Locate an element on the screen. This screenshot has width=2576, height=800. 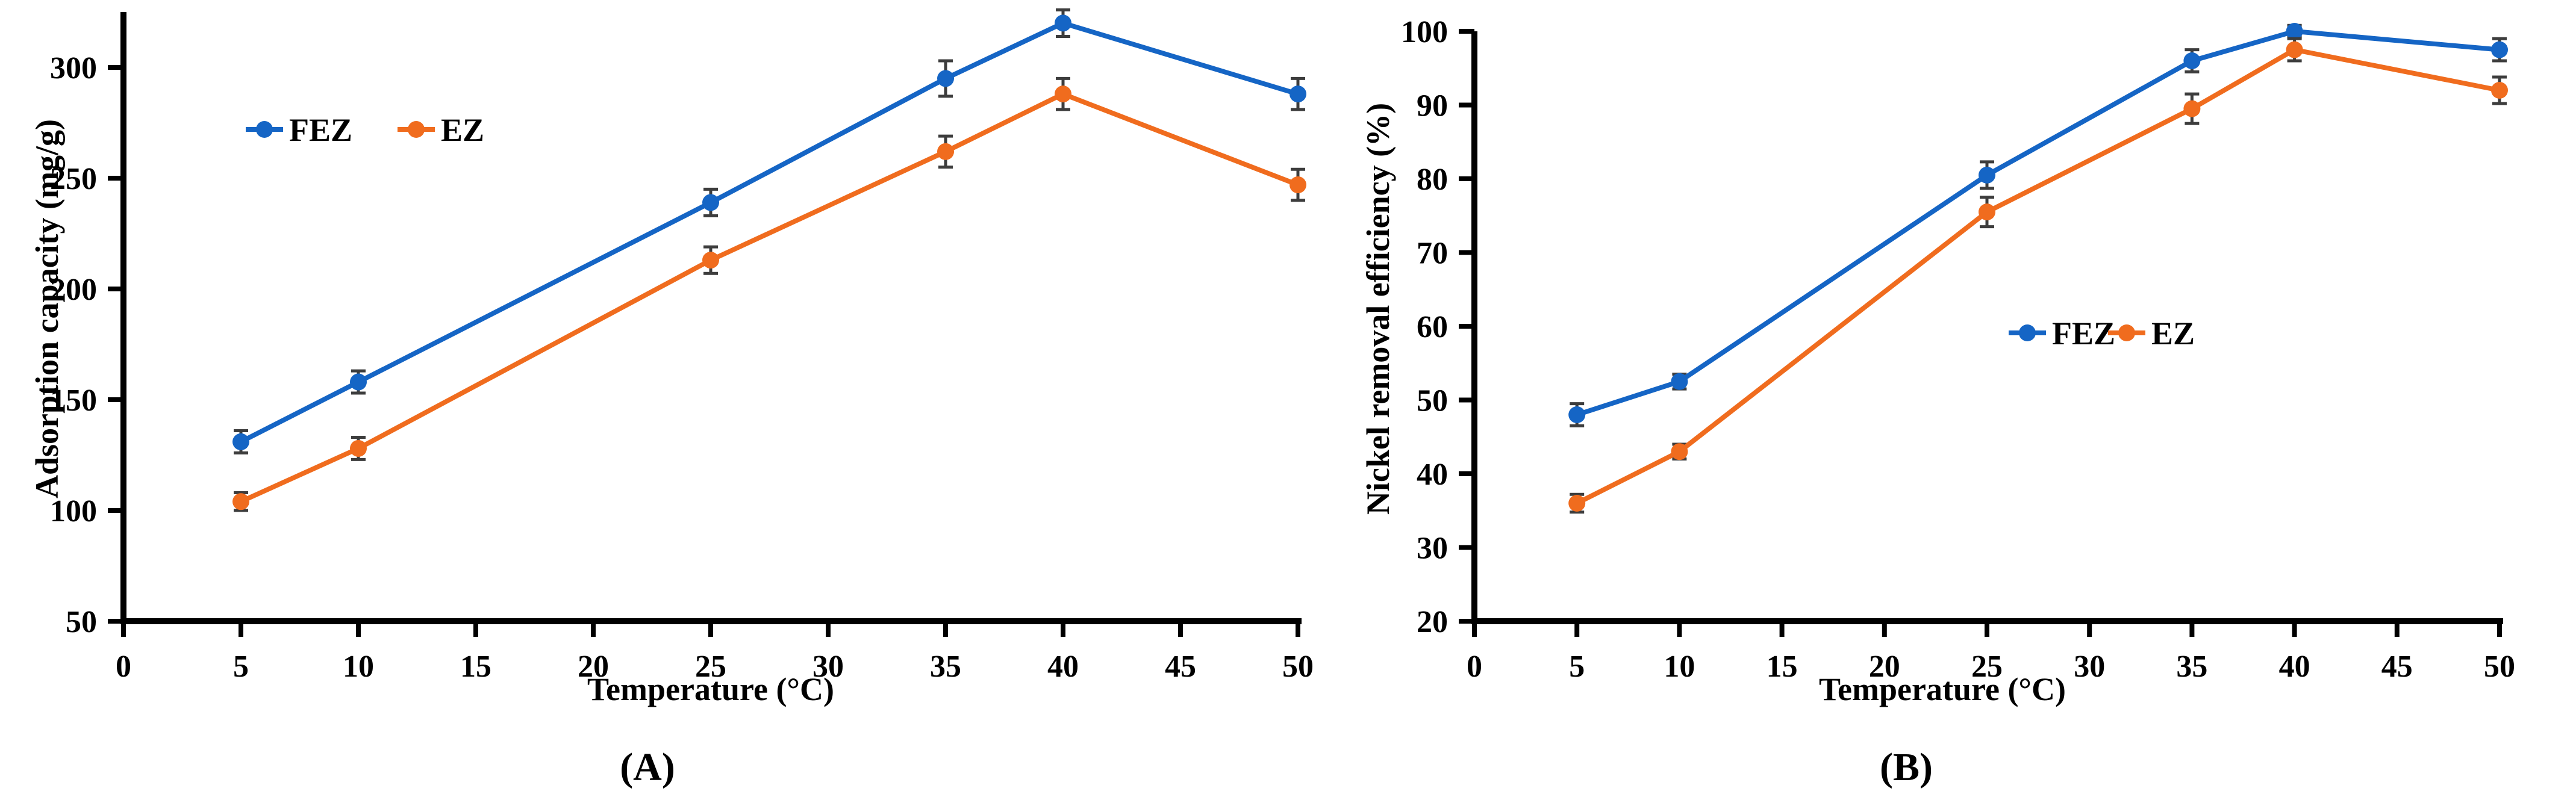
y-tick-label: 90 is located at coordinates (1432, 106).